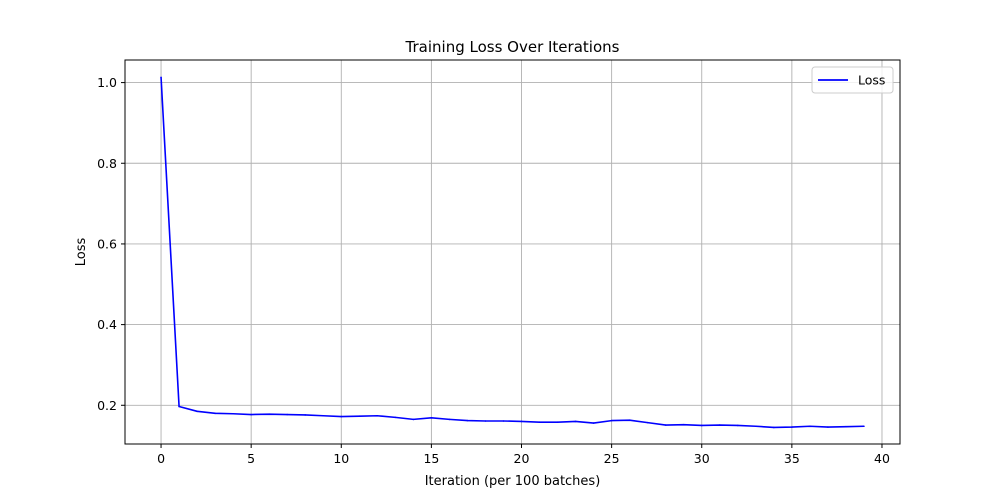 Image resolution: width=1000 pixels, height=500 pixels. What do you see at coordinates (107, 82) in the screenshot?
I see `y-tick-label: 1.0` at bounding box center [107, 82].